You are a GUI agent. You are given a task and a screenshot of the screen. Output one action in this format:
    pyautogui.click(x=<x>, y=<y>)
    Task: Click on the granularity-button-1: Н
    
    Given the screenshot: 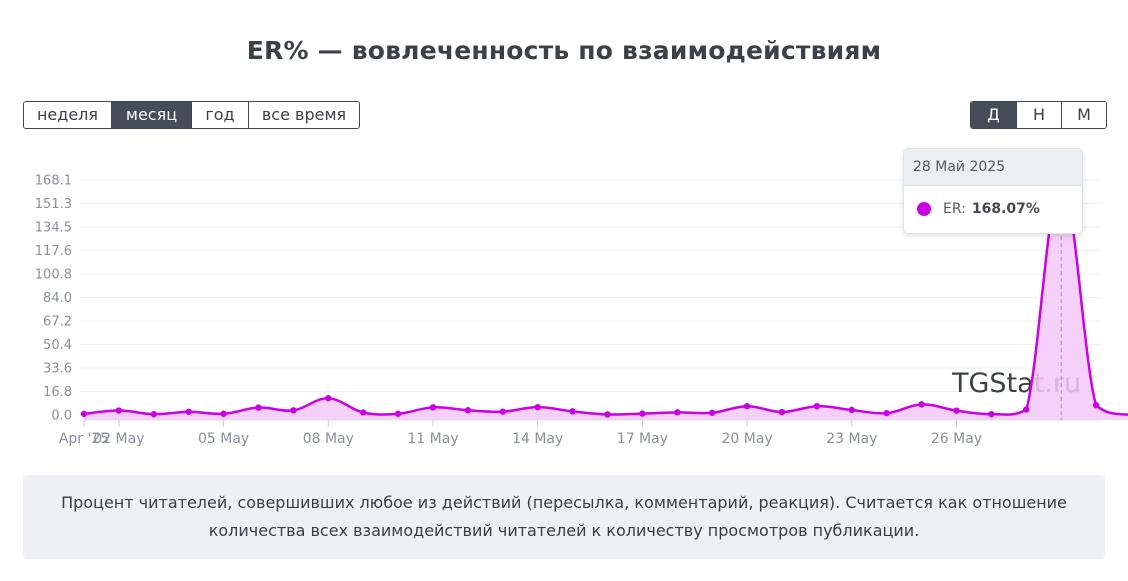 What is the action you would take?
    pyautogui.click(x=1039, y=115)
    